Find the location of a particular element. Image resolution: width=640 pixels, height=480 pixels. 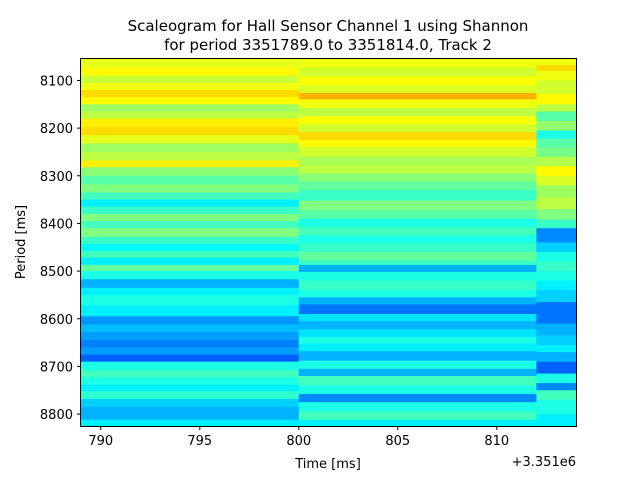

heatmap-cell-col2-row3 is located at coordinates (556, 87).